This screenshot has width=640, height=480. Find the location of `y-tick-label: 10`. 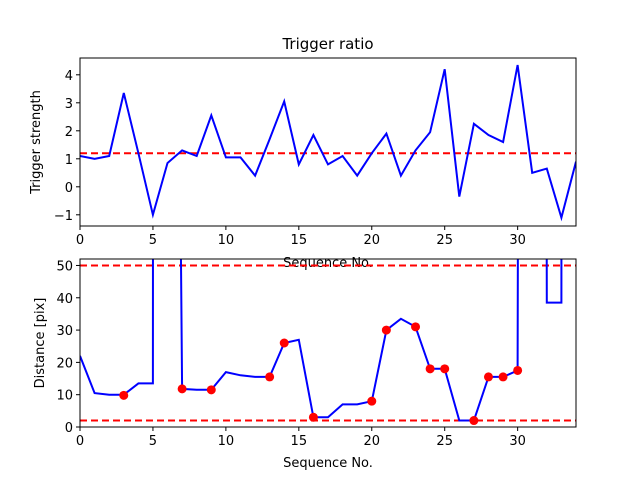

y-tick-label: 10 is located at coordinates (64, 396).